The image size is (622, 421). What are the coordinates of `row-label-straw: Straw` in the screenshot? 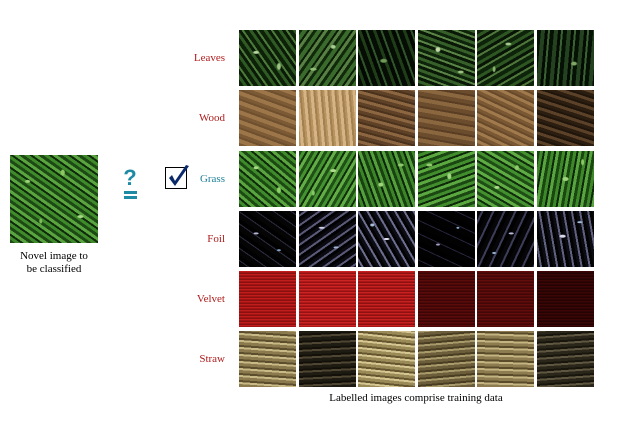 It's located at (212, 359).